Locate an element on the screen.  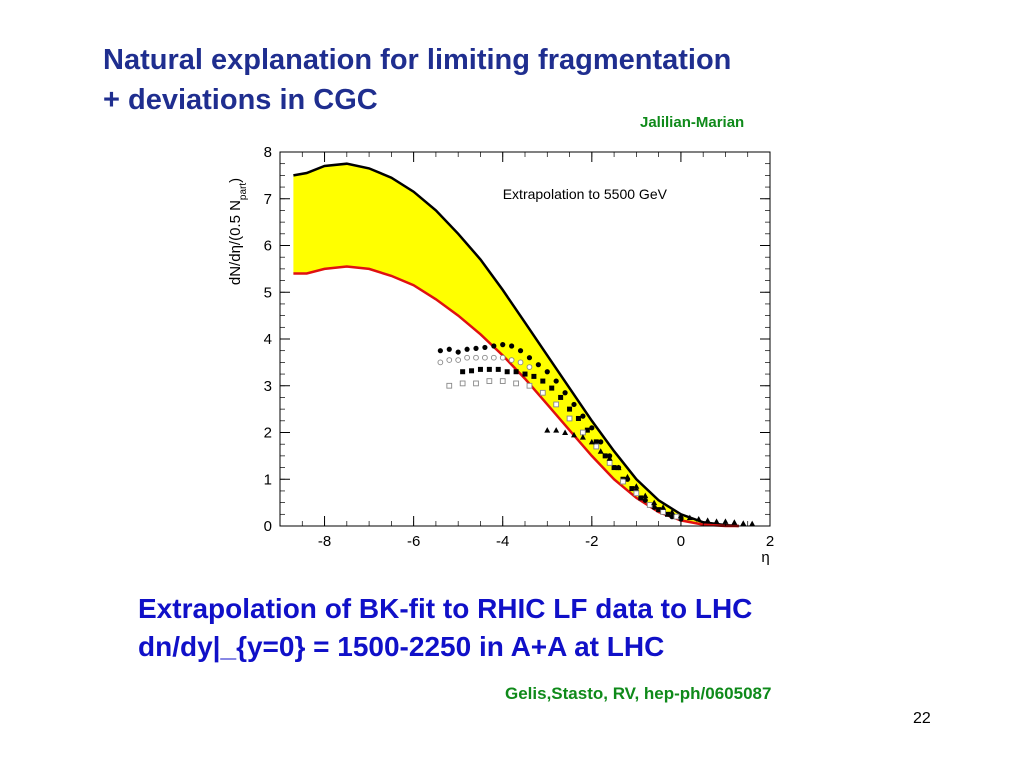
x-tick-label: -4 is located at coordinates (502, 541).